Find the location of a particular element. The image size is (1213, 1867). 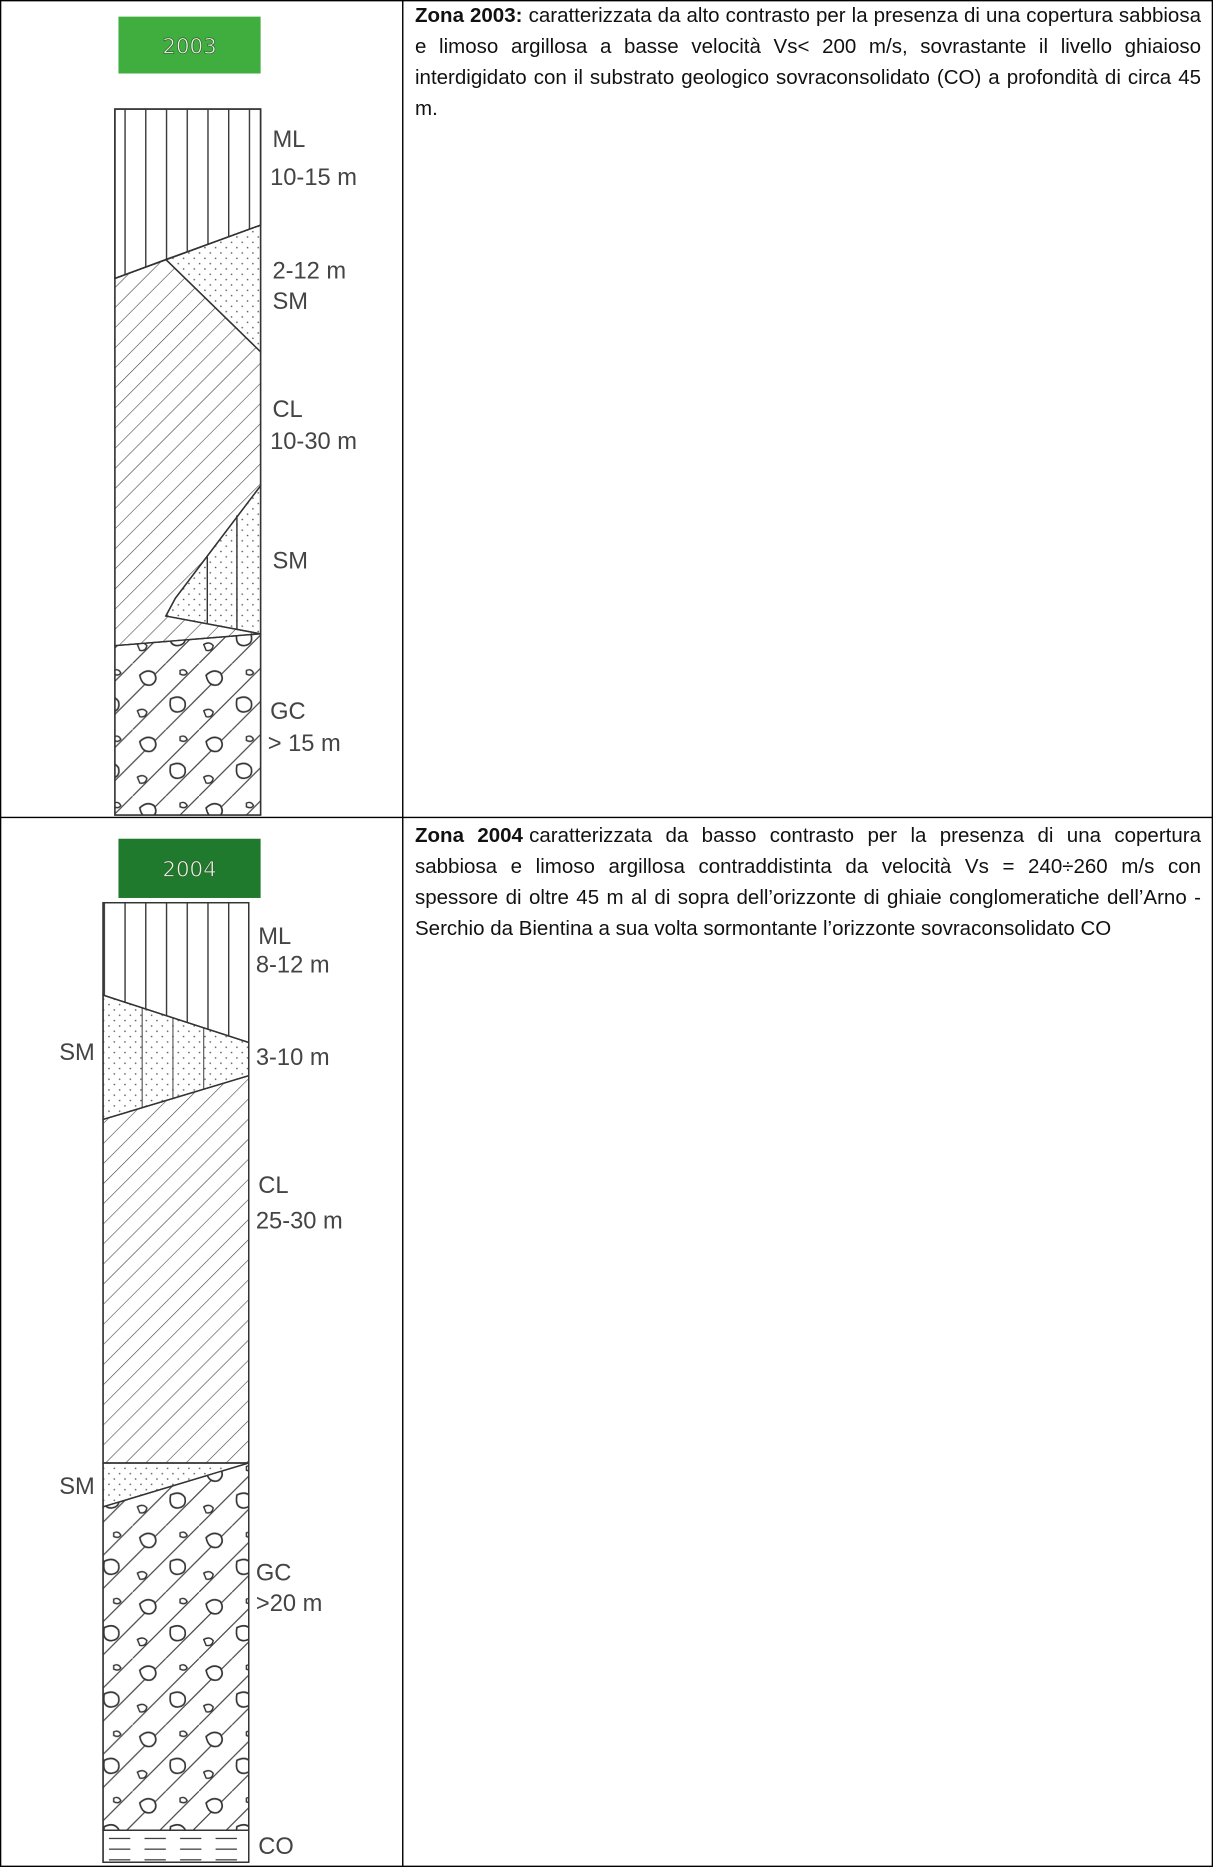

badge-label: 2004 is located at coordinates (189, 870).